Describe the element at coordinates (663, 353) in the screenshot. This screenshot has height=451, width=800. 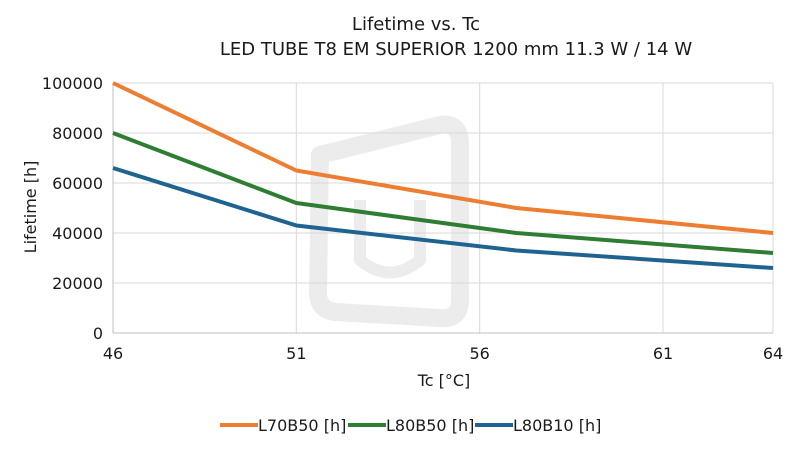
I see `x-tick-label: 61` at that location.